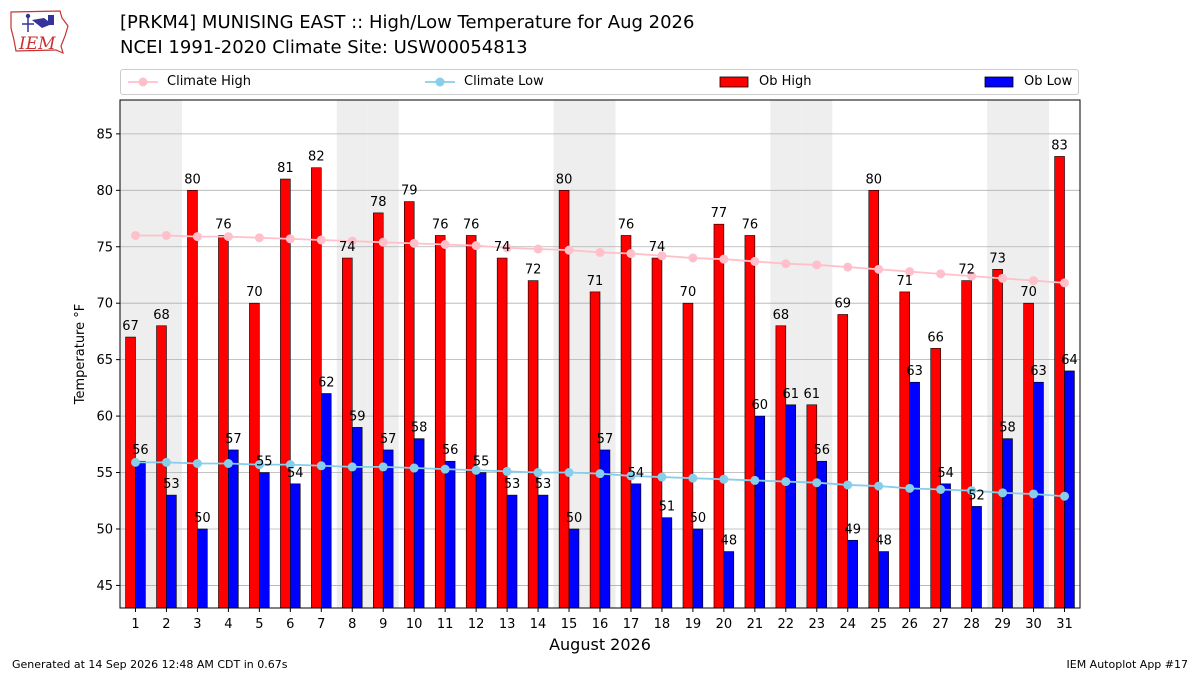 This screenshot has width=1200, height=675. Describe the element at coordinates (1127, 664) in the screenshot. I see `footer-app-label: IEM Autoplot App #17` at that location.